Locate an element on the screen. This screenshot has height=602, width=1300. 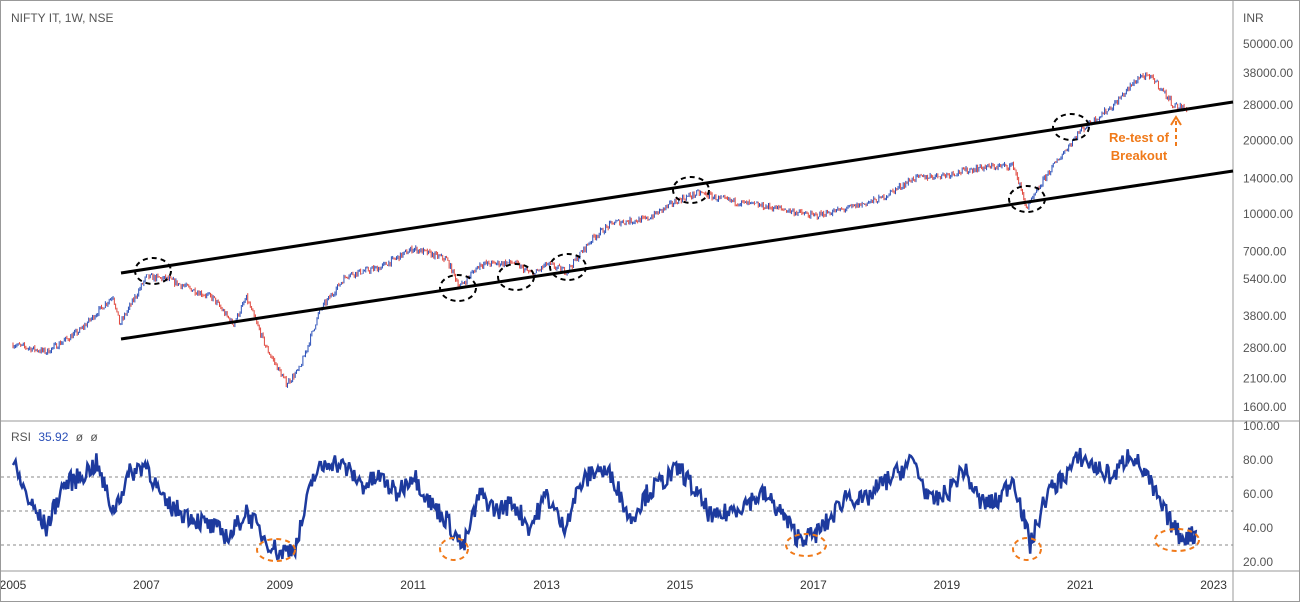
annotation-line-2: Breakout is located at coordinates (1139, 155).